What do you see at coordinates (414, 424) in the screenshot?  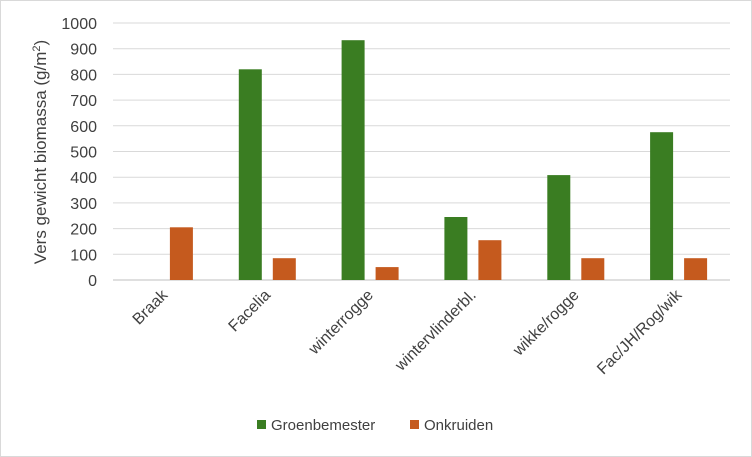 I see `legend-swatch-onkruiden` at bounding box center [414, 424].